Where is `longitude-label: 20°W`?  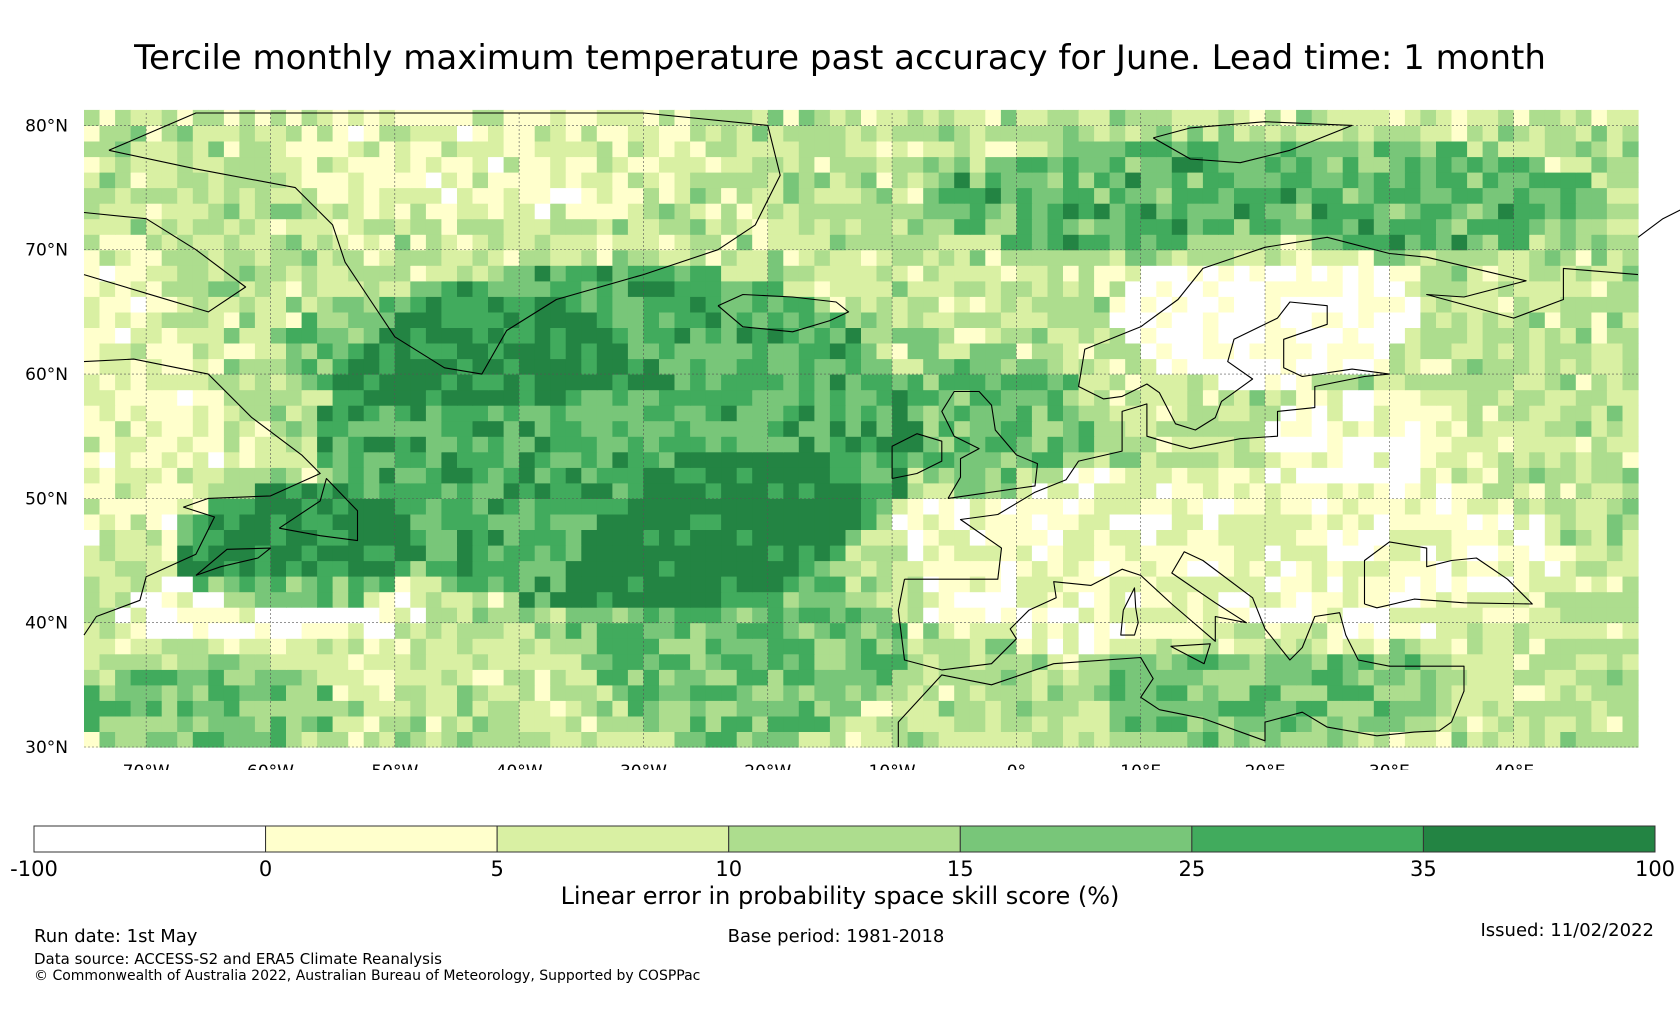 longitude-label: 20°W is located at coordinates (767, 766).